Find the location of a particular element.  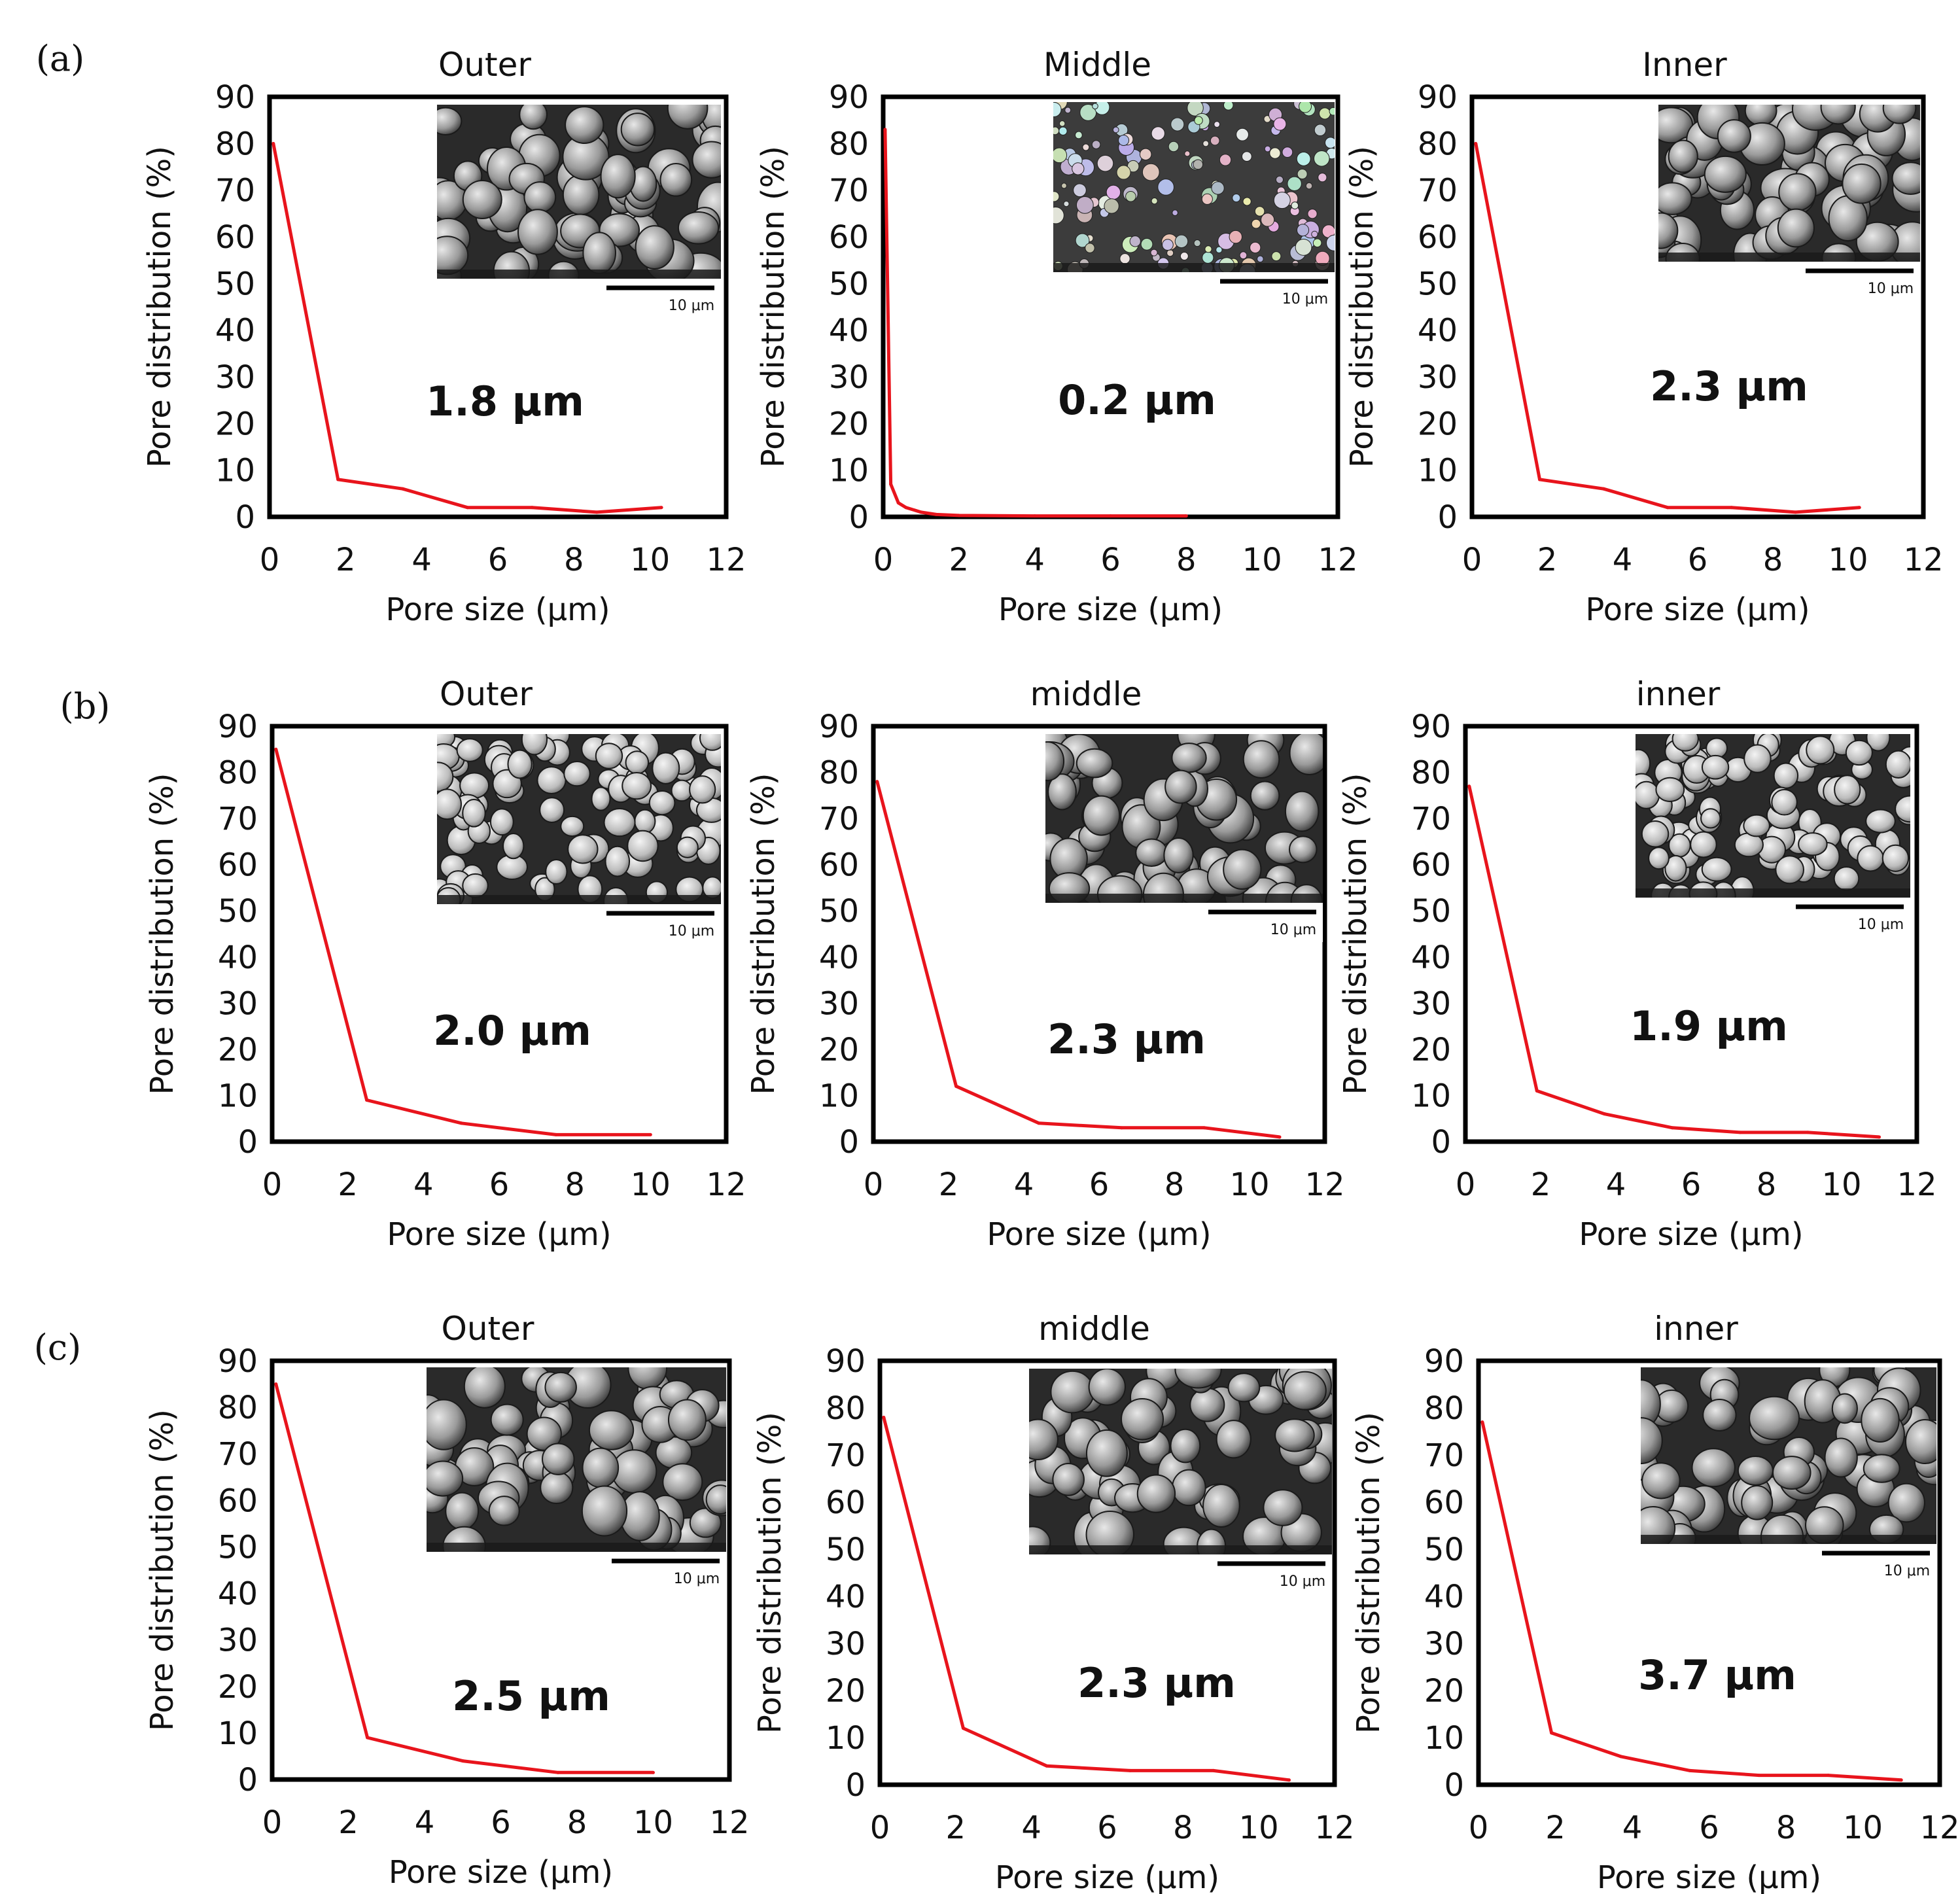

x-tick-label: 4 is located at coordinates (1616, 1184).